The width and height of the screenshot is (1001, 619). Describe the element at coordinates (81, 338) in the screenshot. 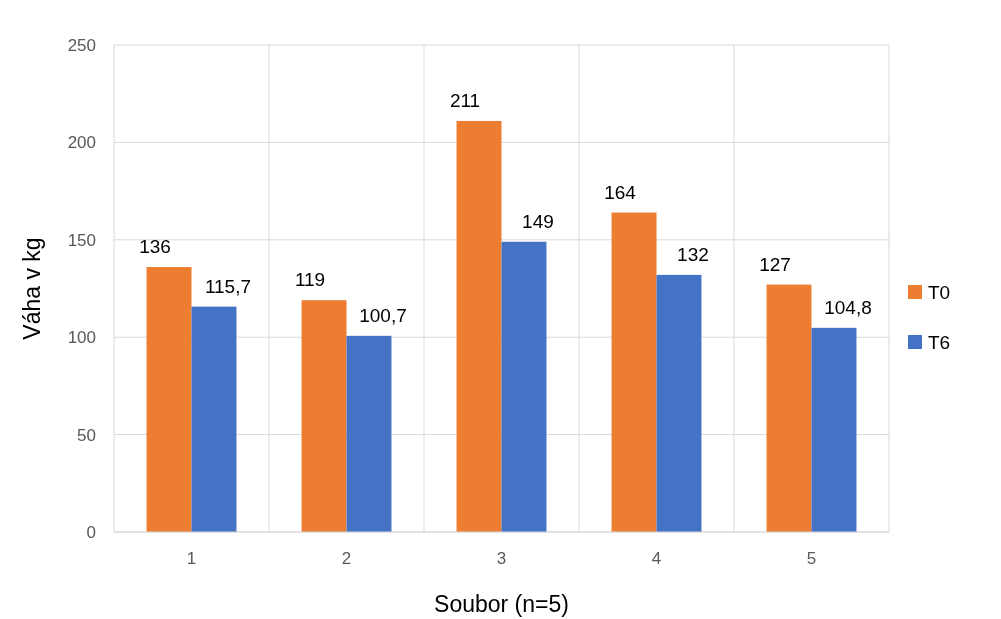

I see `y-tick-label: 100` at that location.